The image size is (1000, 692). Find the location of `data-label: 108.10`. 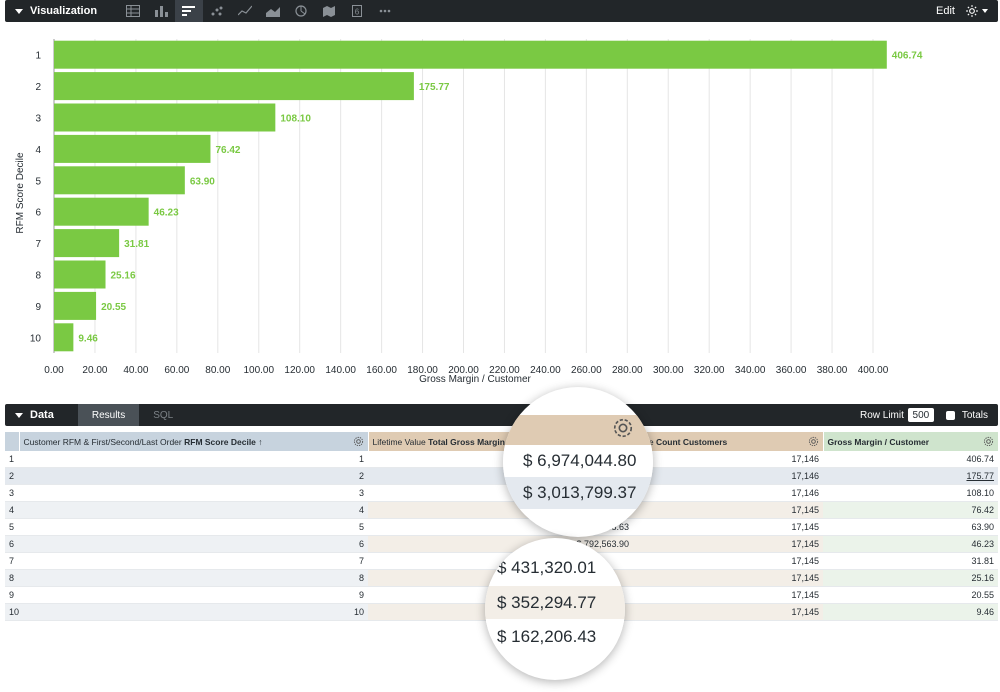

data-label: 108.10 is located at coordinates (295, 119).